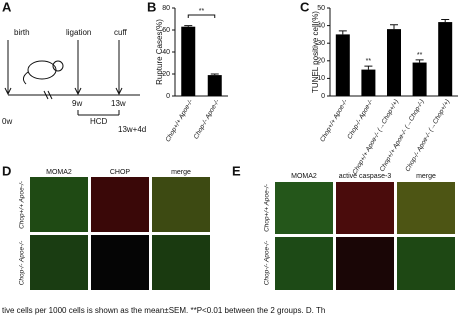  What do you see at coordinates (321, 8) in the screenshot?
I see `y-tick-label: 50` at bounding box center [321, 8].